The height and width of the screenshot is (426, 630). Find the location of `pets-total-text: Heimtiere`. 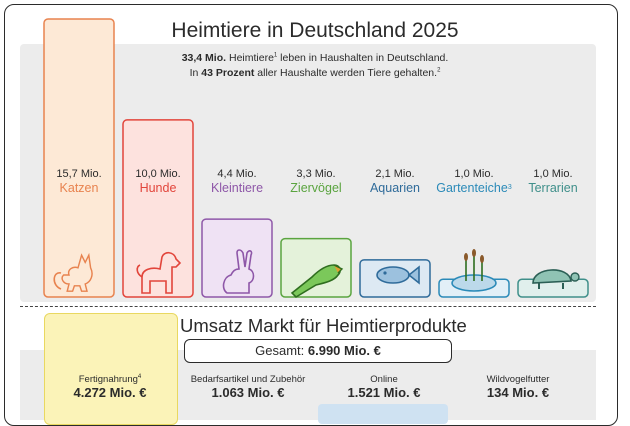

pets-total-text: Heimtiere is located at coordinates (250, 58).